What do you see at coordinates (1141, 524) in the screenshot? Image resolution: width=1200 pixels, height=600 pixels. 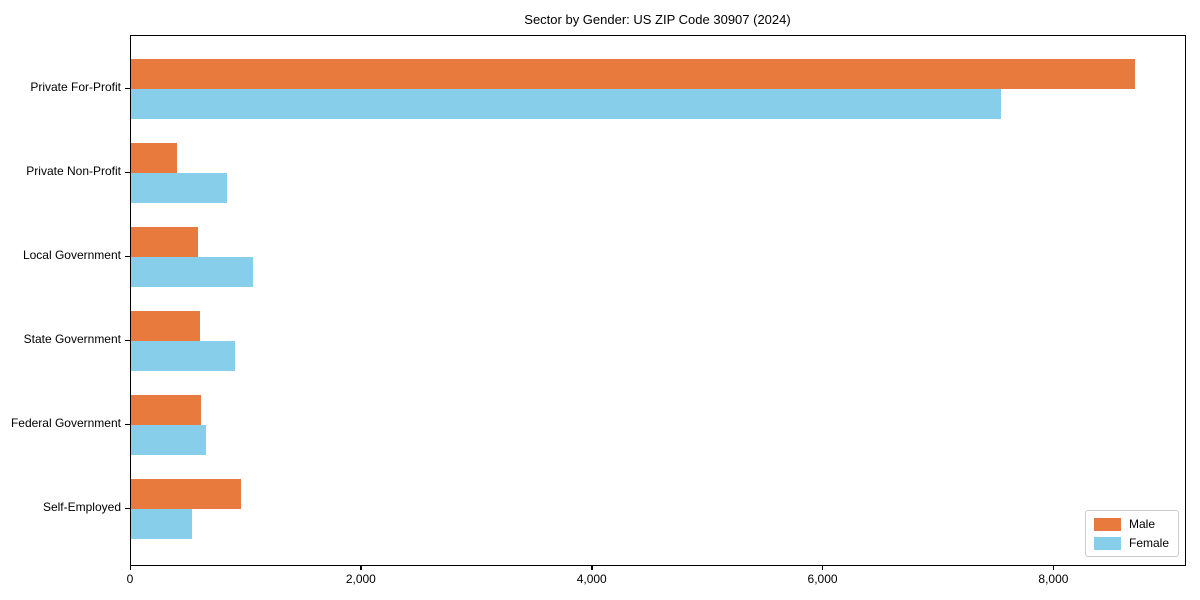 I see `legend-label-male: Male` at bounding box center [1141, 524].